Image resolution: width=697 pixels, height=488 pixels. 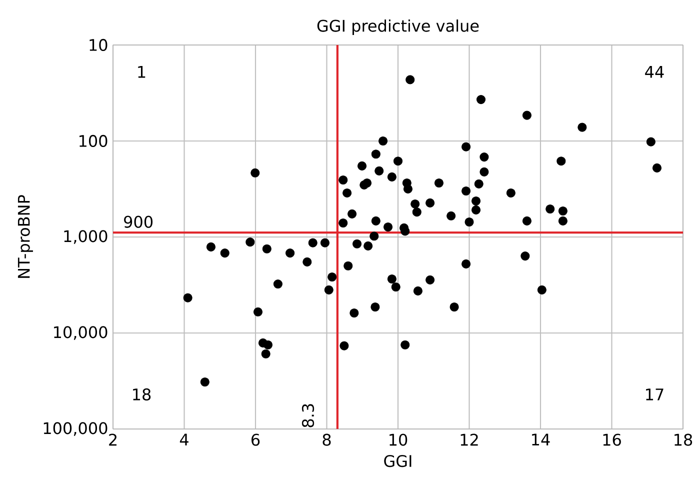 What do you see at coordinates (654, 72) in the screenshot?
I see `annotation: 44` at bounding box center [654, 72].